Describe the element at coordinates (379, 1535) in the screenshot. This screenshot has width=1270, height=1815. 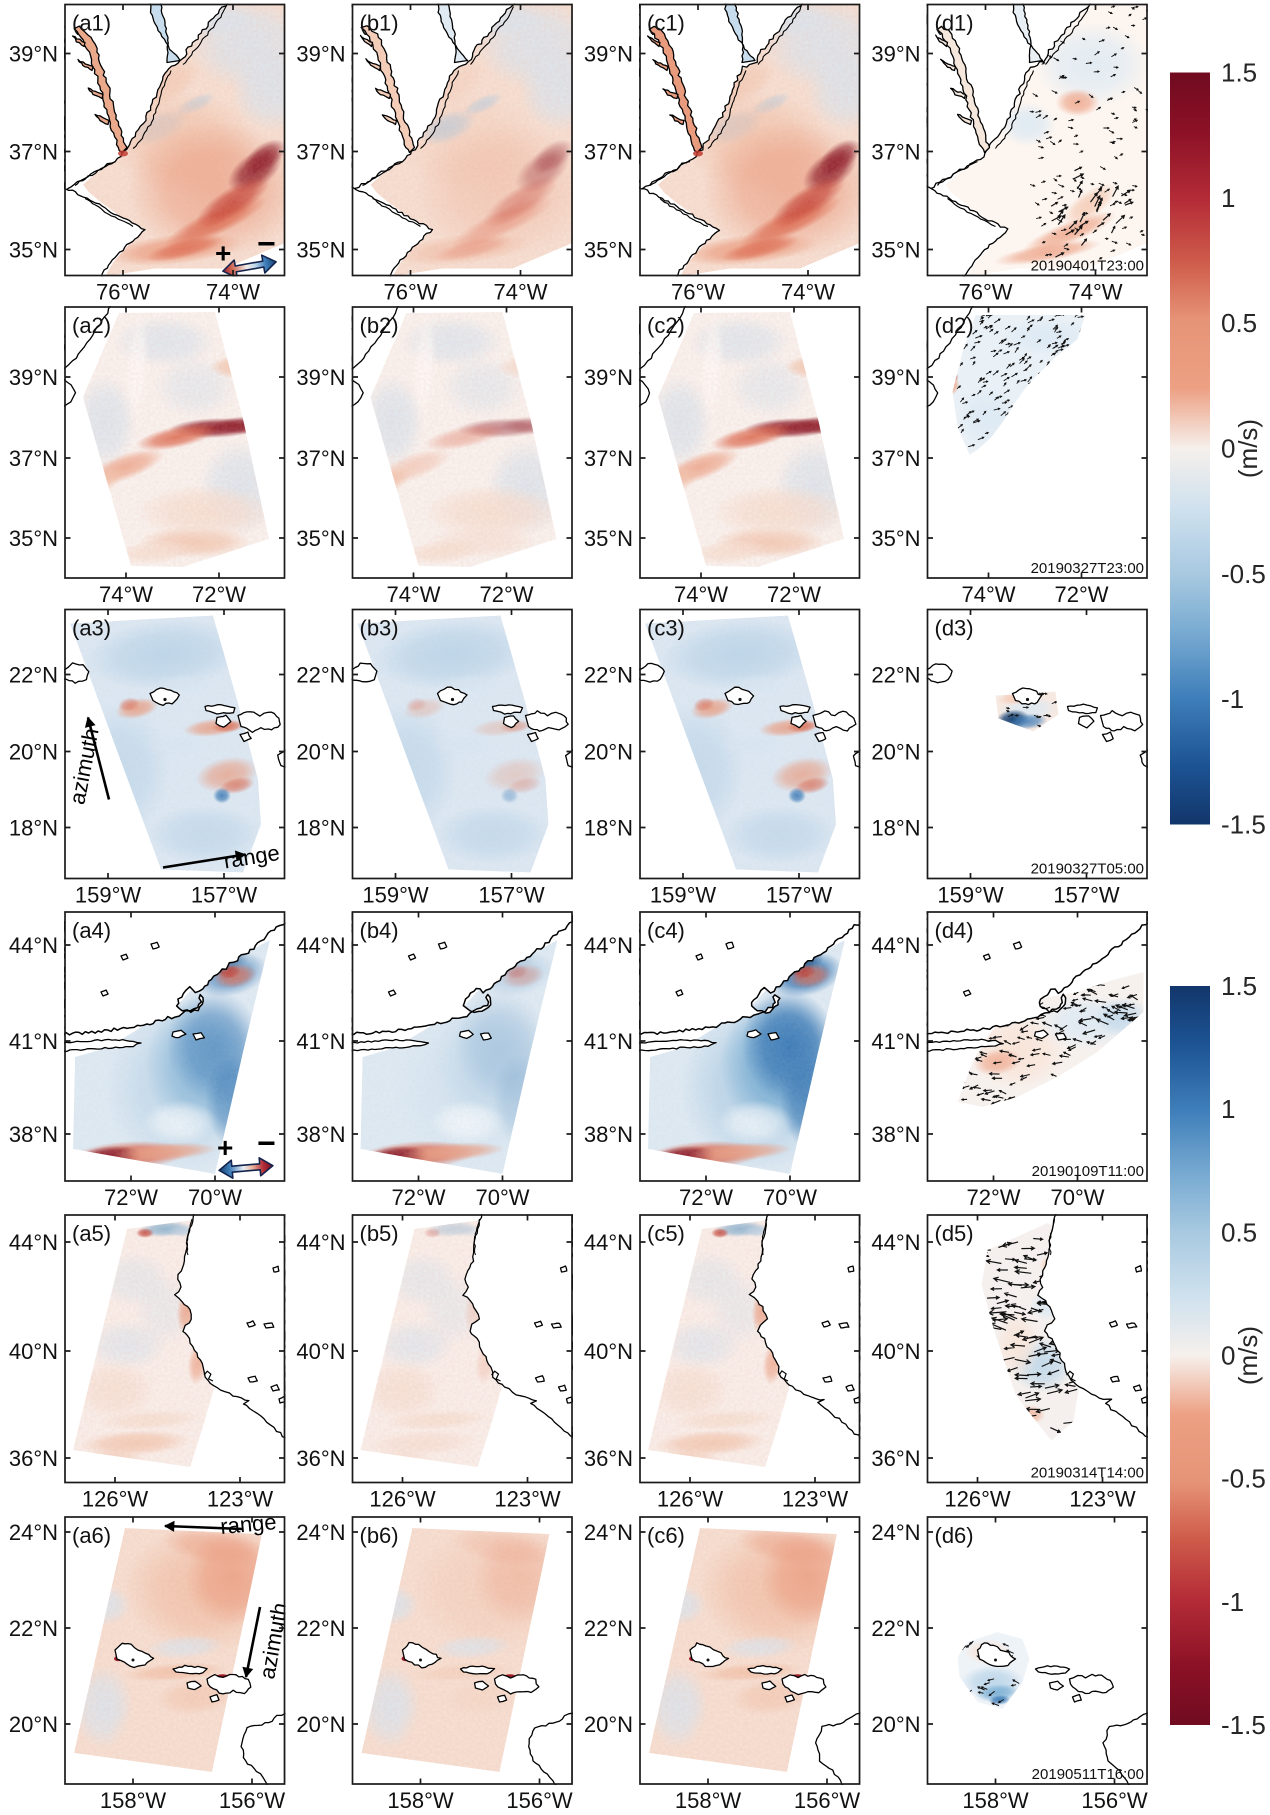
I see `svg-text: (b6)` at that location.